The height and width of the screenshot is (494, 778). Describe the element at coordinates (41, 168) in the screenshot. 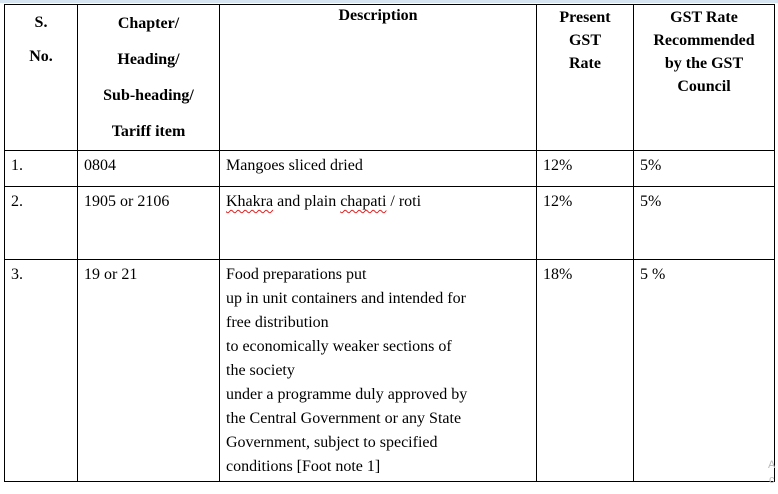

I see `cell-sno: 1.` at that location.